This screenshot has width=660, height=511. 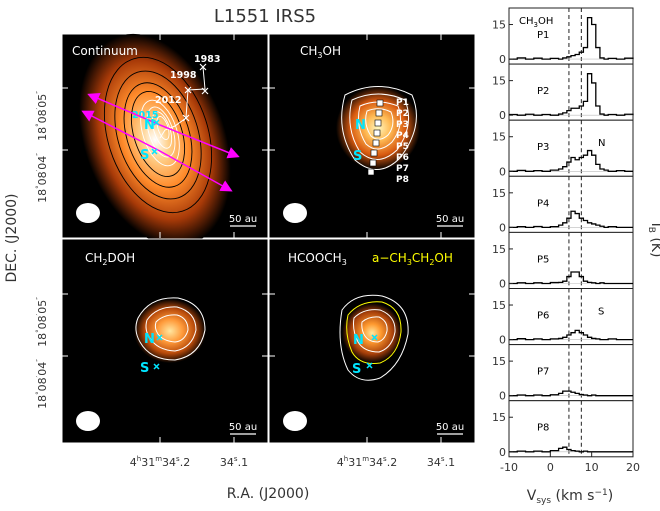 I want to click on epoch-2012: 2012, so click(x=168, y=100).